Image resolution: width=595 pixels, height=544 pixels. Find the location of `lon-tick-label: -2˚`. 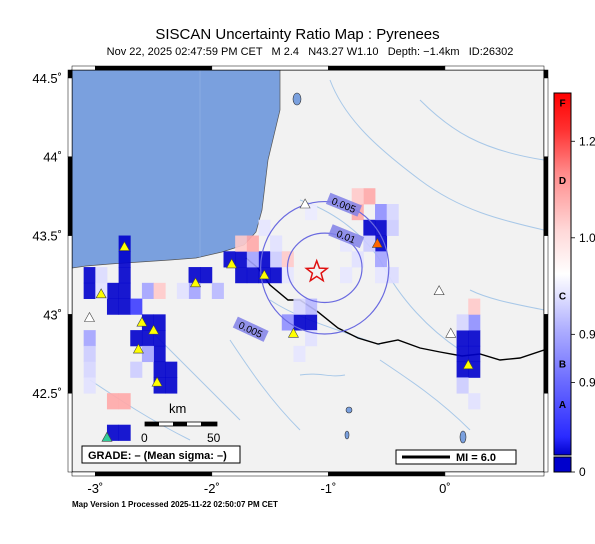

lon-tick-label: -2˚ is located at coordinates (212, 488).